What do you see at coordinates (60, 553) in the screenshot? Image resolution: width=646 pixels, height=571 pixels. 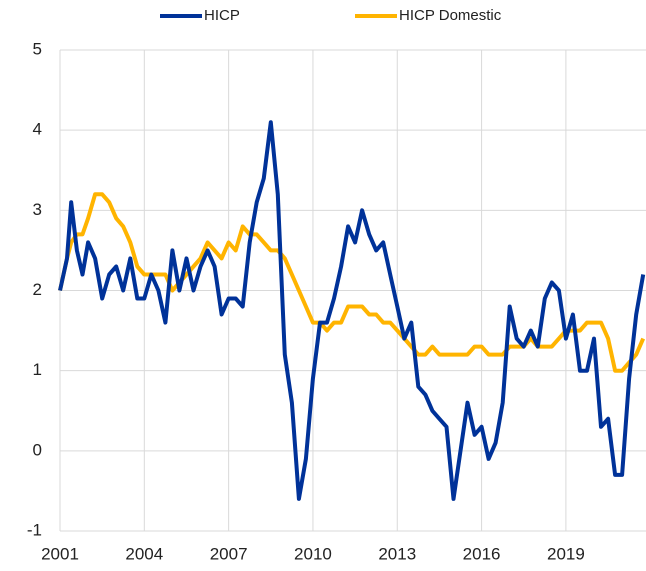 I see `x-tick-label: 2001` at bounding box center [60, 553].